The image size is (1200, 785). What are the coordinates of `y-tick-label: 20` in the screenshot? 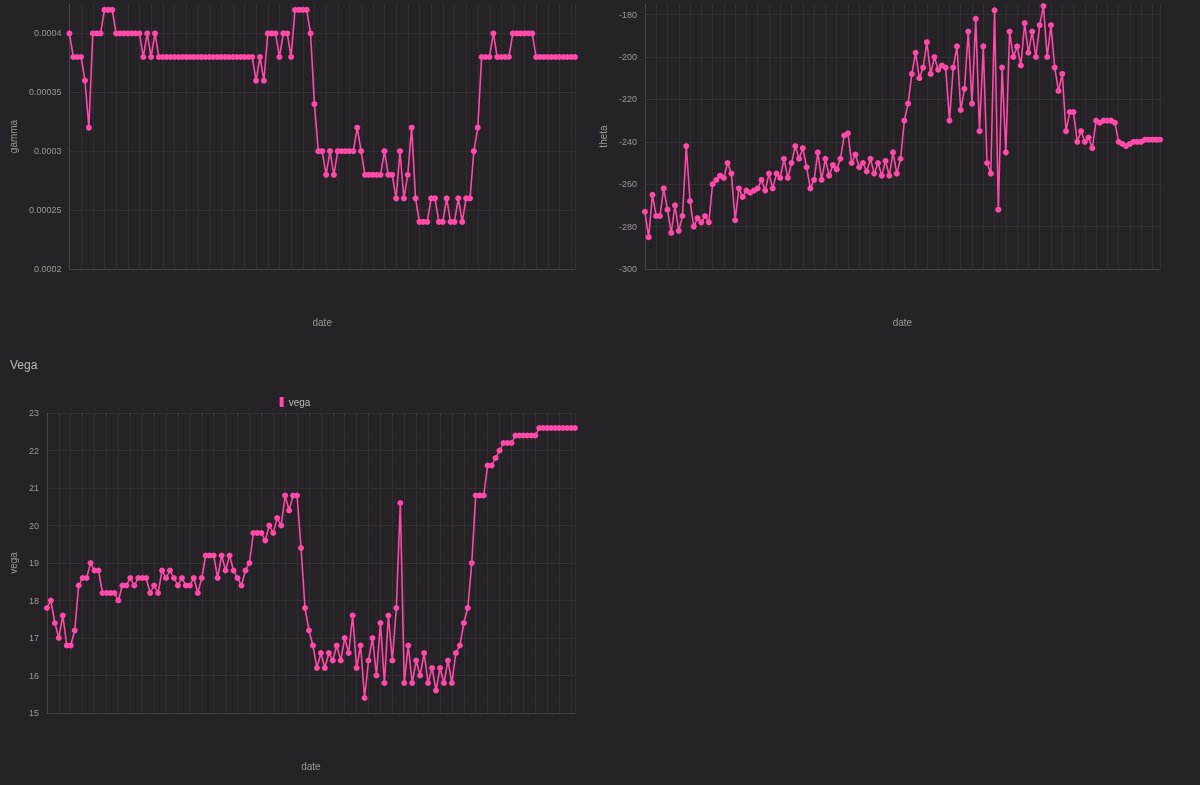 It's located at (33, 525).